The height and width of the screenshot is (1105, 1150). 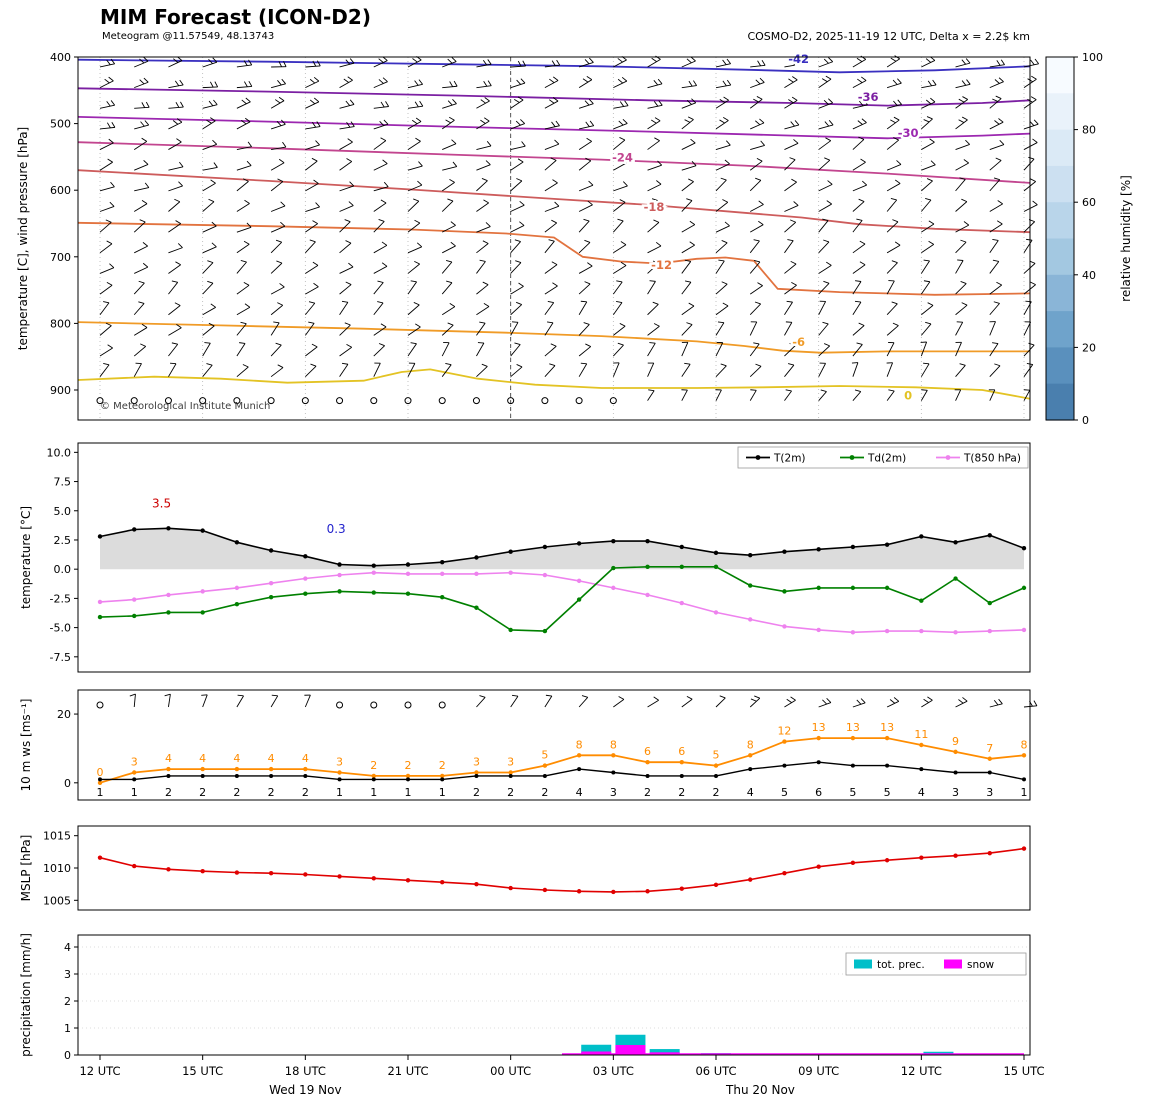 I want to click on svg-text: 00 UTC, so click(x=510, y=1071).